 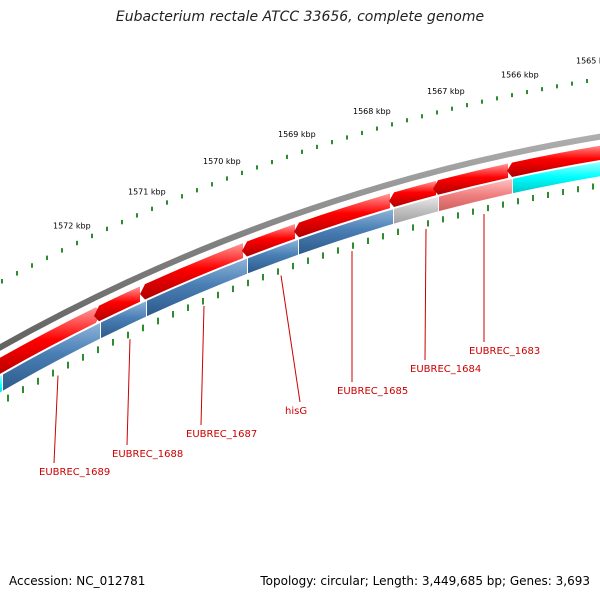 I want to click on gene-label: EUBREC_1685, so click(x=372, y=391).